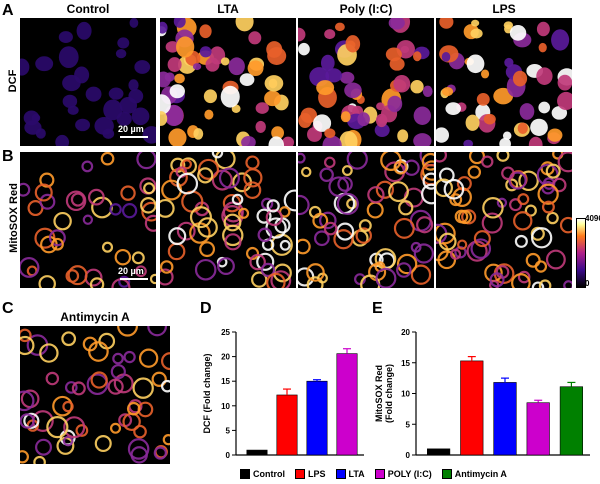 Image resolution: width=600 pixels, height=484 pixels. What do you see at coordinates (581, 253) in the screenshot?
I see `colorbar` at bounding box center [581, 253].